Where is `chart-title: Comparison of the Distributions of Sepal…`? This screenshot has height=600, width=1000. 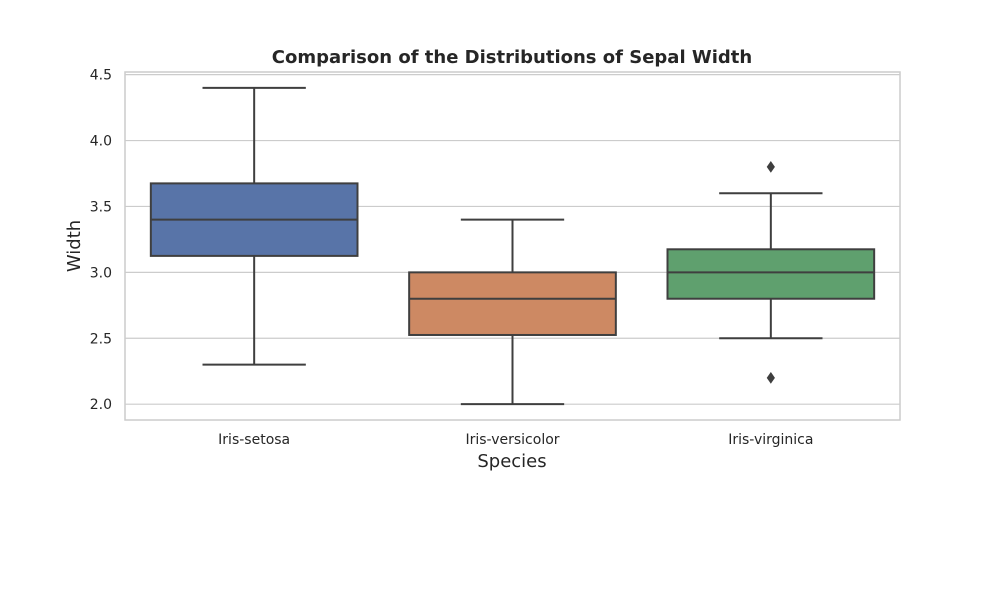 chart-title: Comparison of the Distributions of Sepal… is located at coordinates (512, 57).